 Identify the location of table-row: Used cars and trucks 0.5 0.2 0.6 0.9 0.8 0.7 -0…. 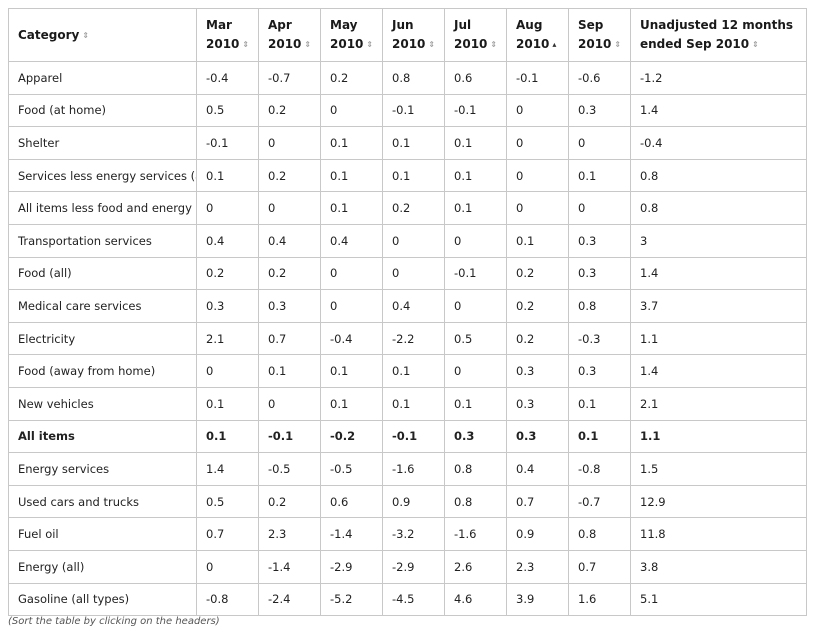
(407, 501).